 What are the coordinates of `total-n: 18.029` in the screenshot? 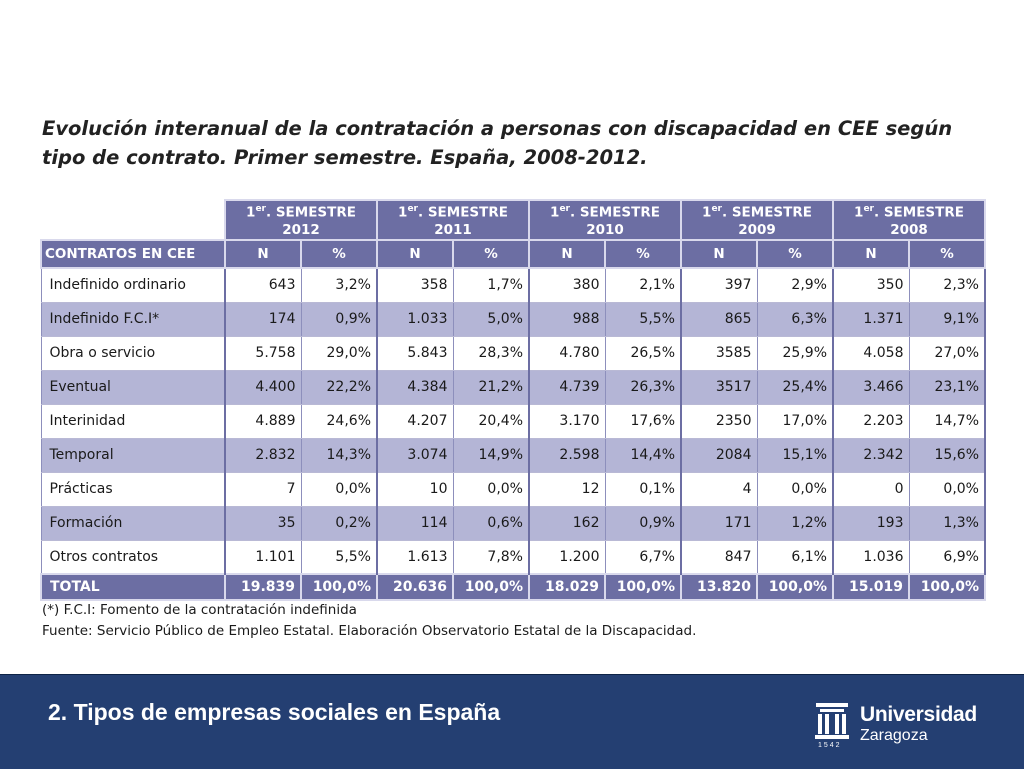 It's located at (567, 587).